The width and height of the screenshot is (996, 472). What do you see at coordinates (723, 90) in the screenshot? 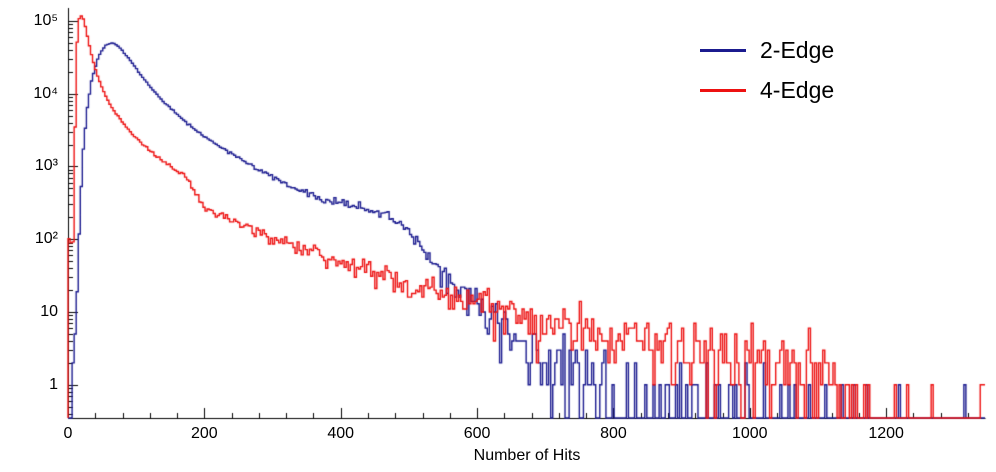
I see `legend-line-4edge-icon` at bounding box center [723, 90].